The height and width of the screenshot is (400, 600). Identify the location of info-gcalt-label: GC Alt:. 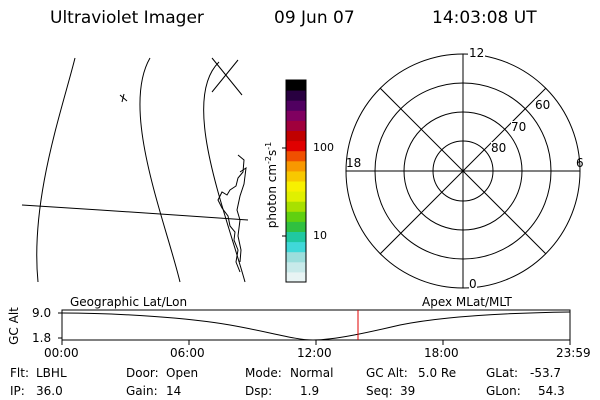
(387, 373).